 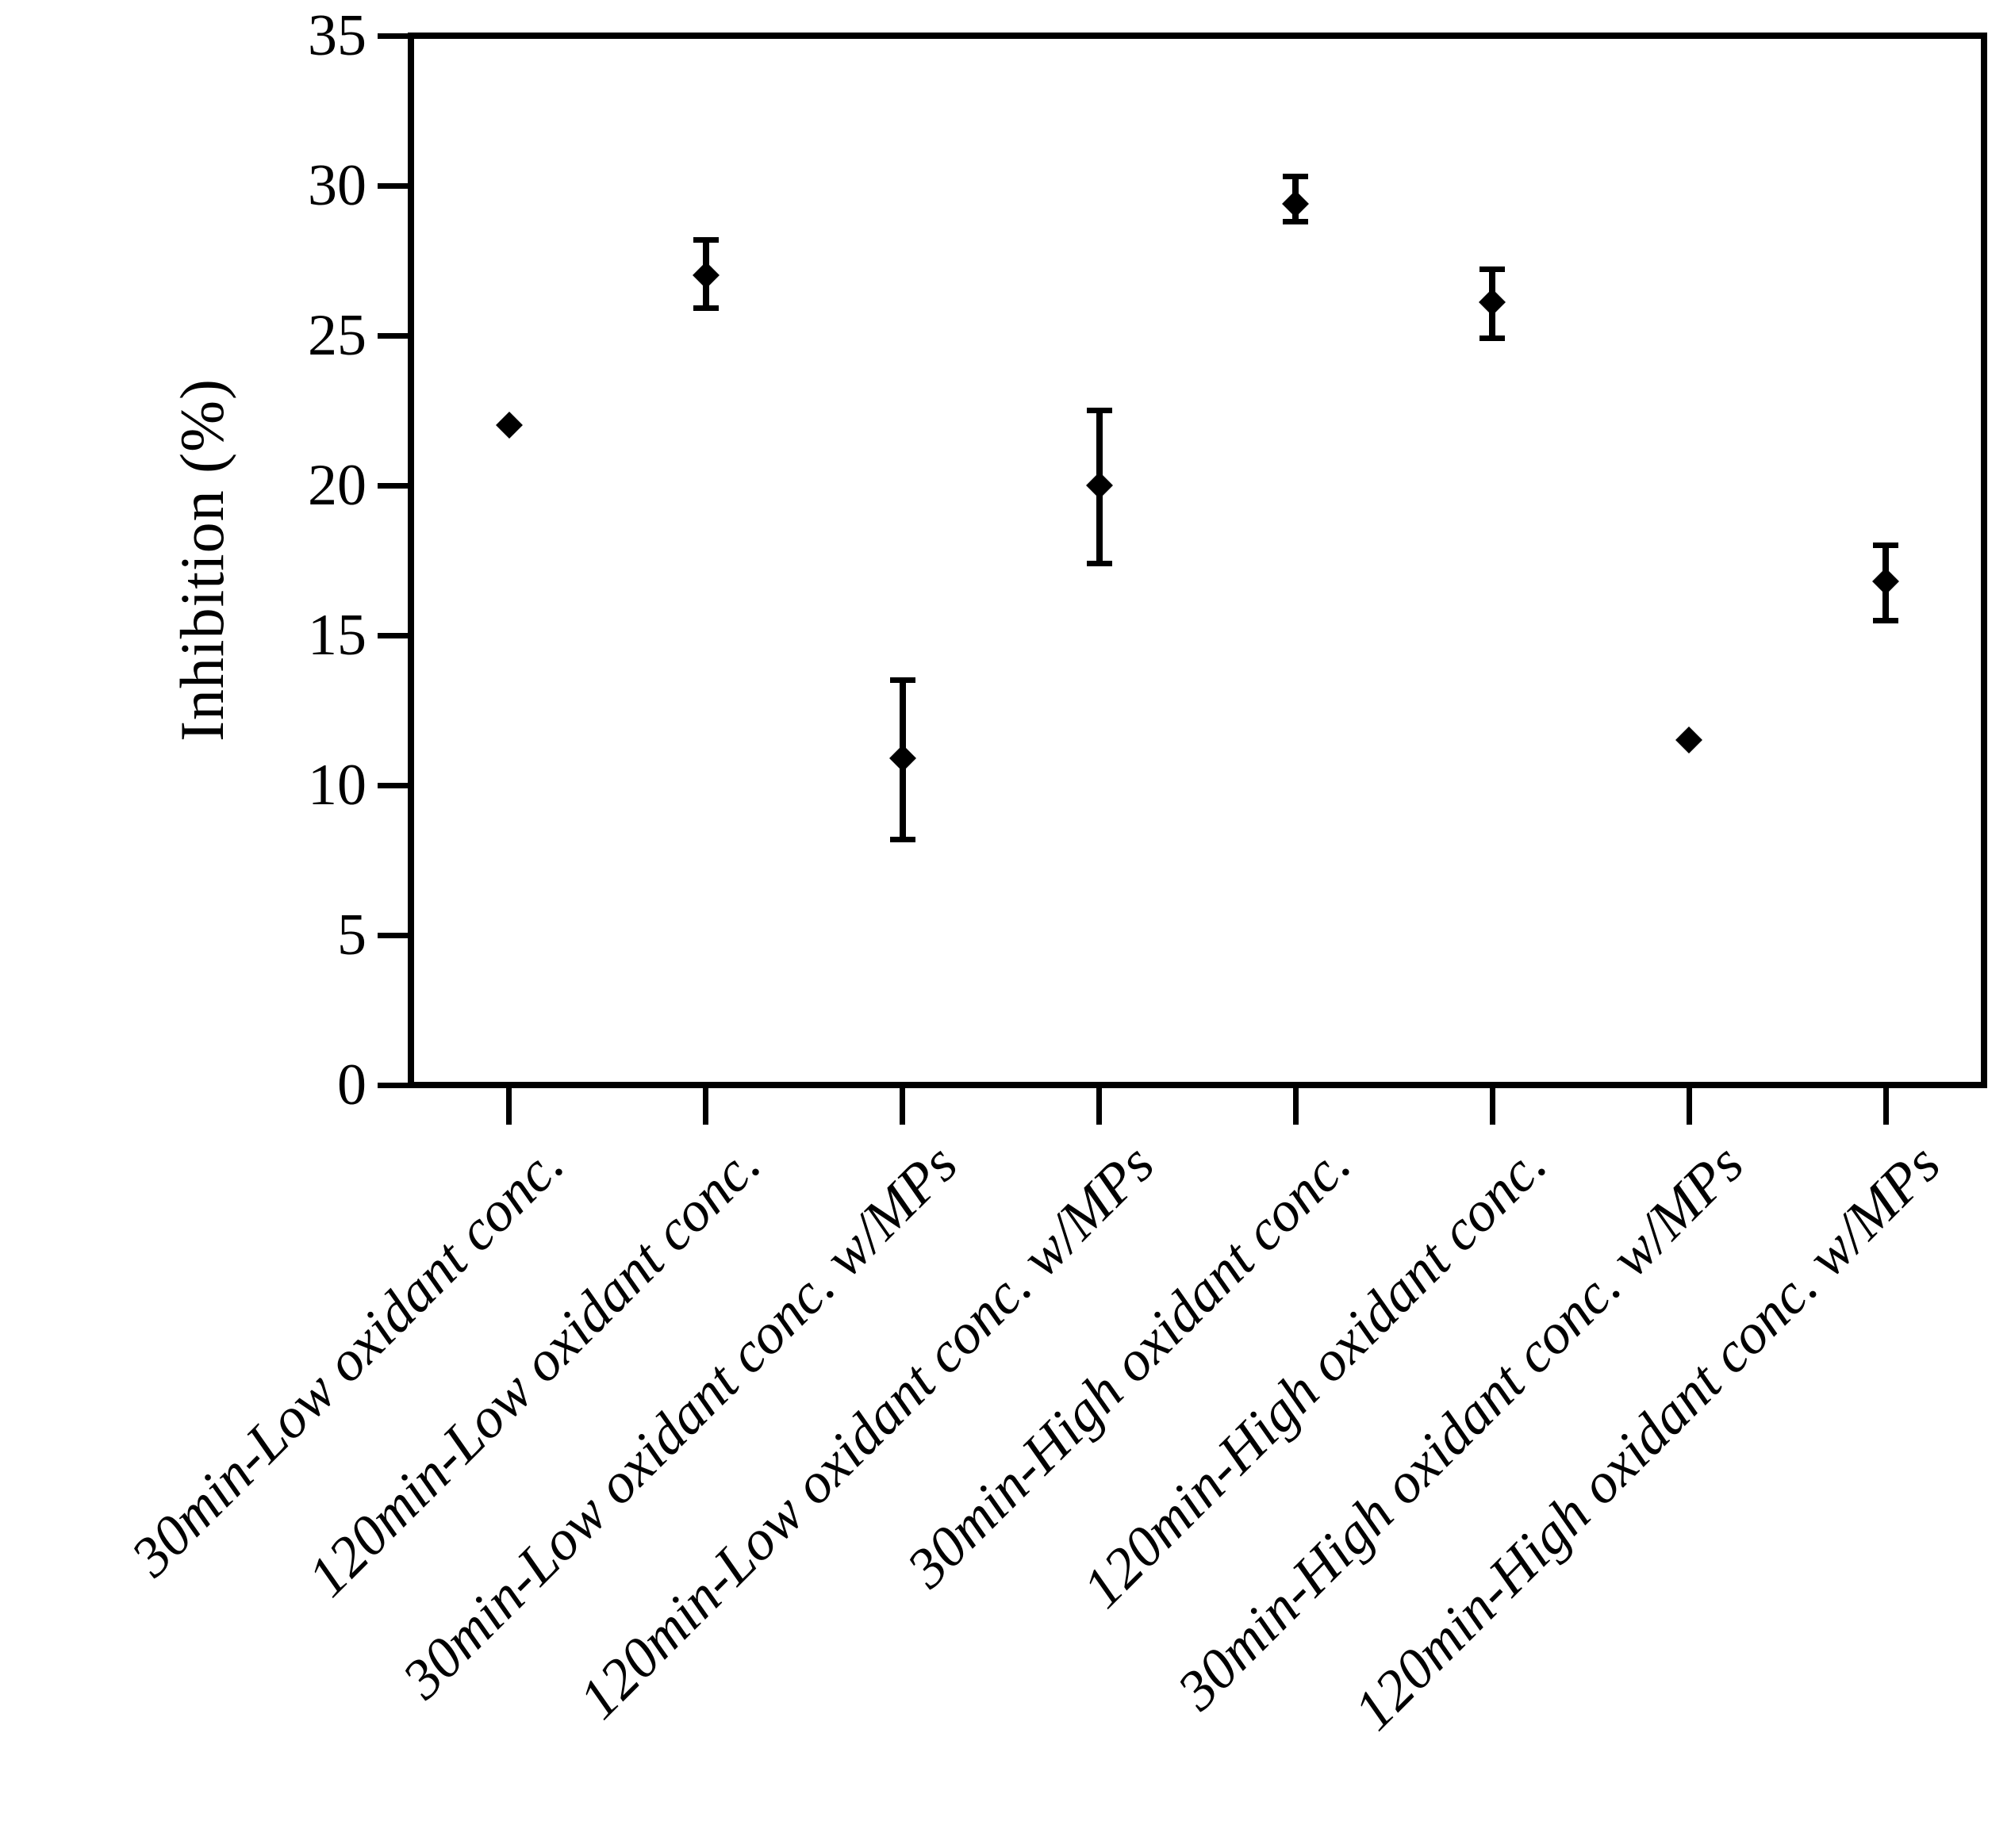 What do you see at coordinates (337, 335) in the screenshot?
I see `y-axis-tick-label: 25` at bounding box center [337, 335].